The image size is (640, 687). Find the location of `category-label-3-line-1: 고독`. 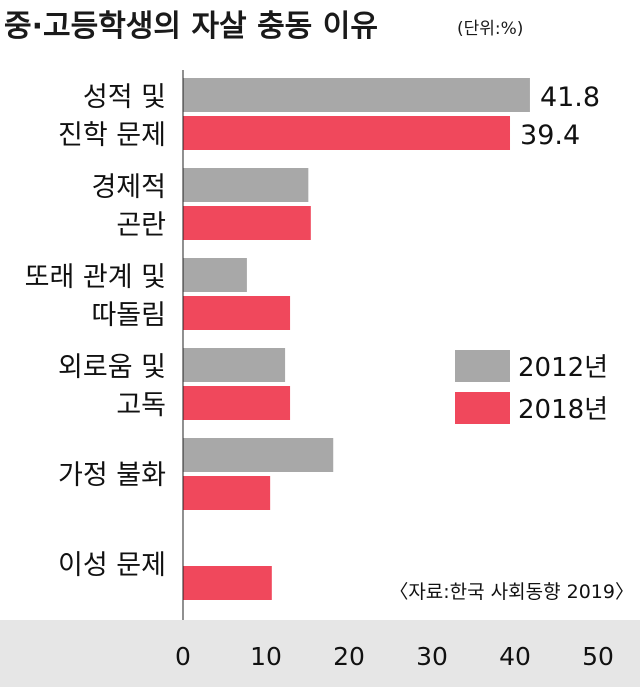

category-label-3-line-1: 고독 is located at coordinates (141, 405).